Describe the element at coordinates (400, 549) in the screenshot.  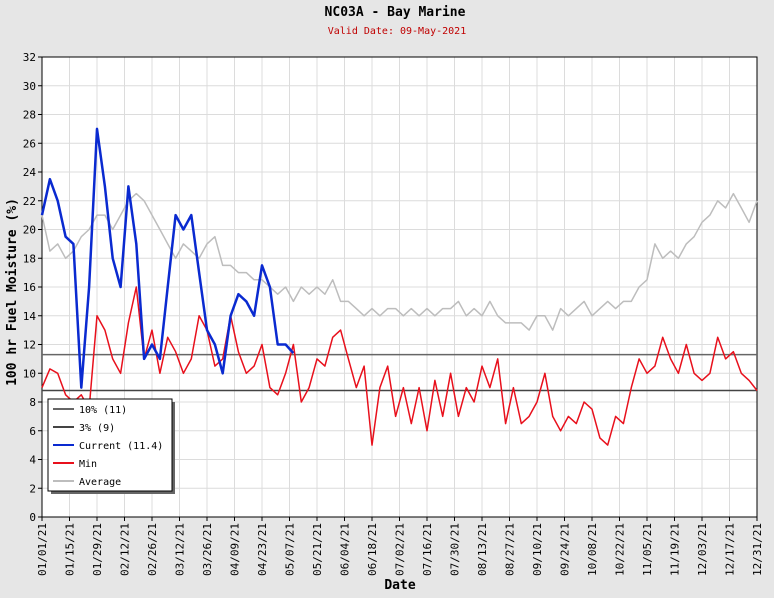
I see `x-tick-label: 07/02/21` at that location.